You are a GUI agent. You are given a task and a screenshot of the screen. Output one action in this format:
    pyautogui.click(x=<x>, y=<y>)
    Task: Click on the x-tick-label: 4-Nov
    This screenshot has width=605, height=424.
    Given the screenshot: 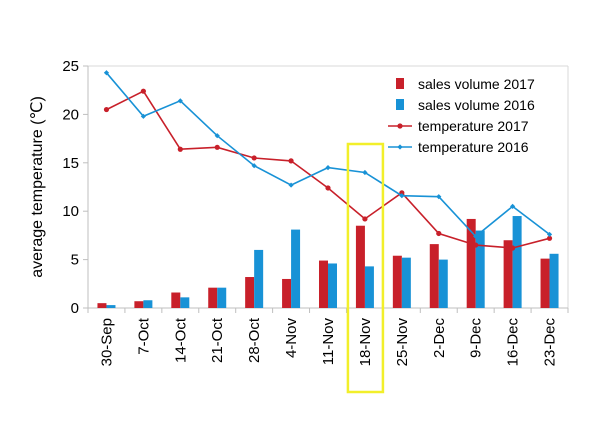 What is the action you would take?
    pyautogui.click(x=291, y=338)
    